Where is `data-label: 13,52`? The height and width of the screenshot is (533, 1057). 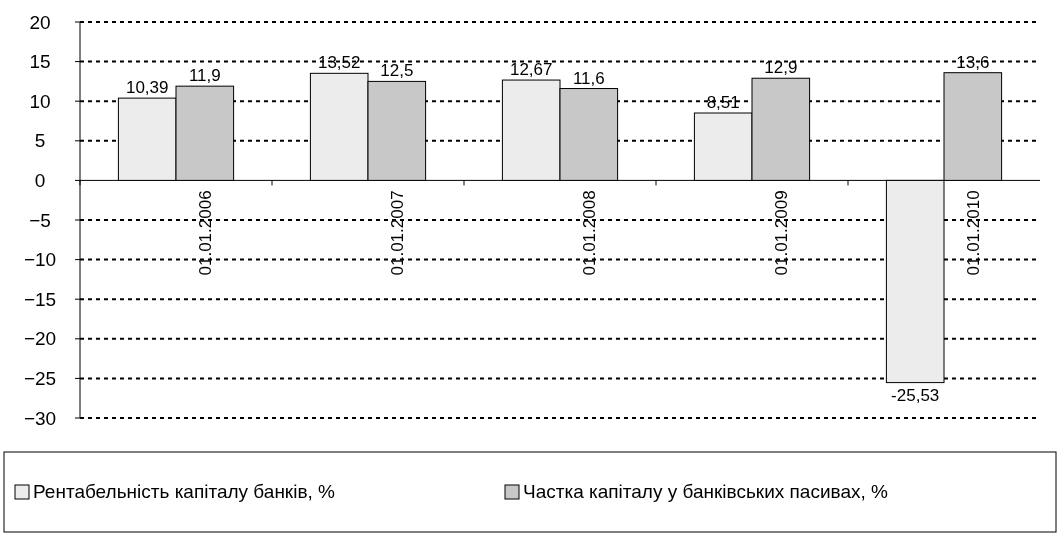
data-label: 13,52 is located at coordinates (339, 63).